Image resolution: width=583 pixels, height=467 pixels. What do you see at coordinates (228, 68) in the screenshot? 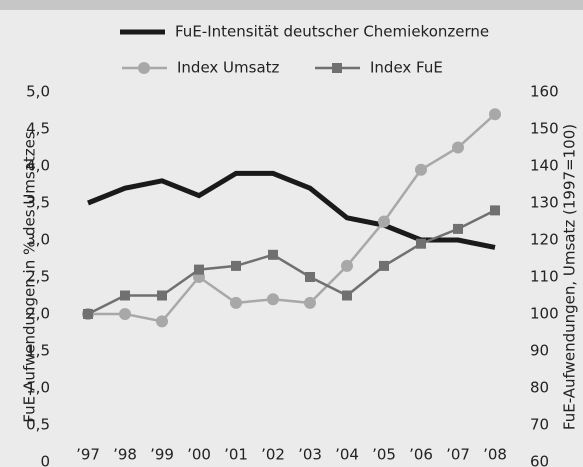
I see `legend-label: Index Umsatz` at bounding box center [228, 68].